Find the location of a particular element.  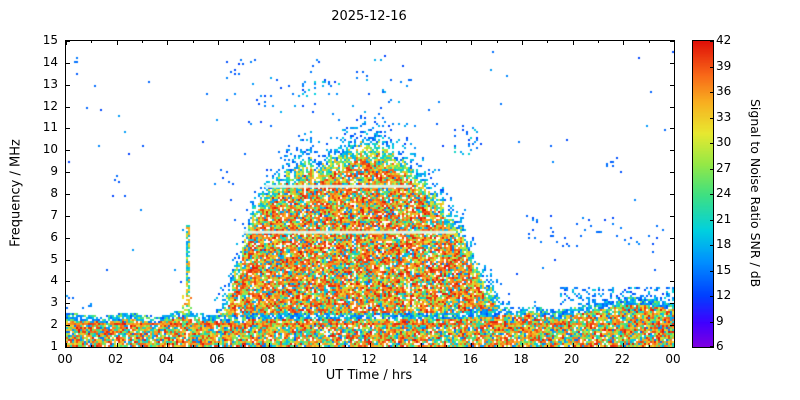

x-tick-label: 14 is located at coordinates (420, 359).